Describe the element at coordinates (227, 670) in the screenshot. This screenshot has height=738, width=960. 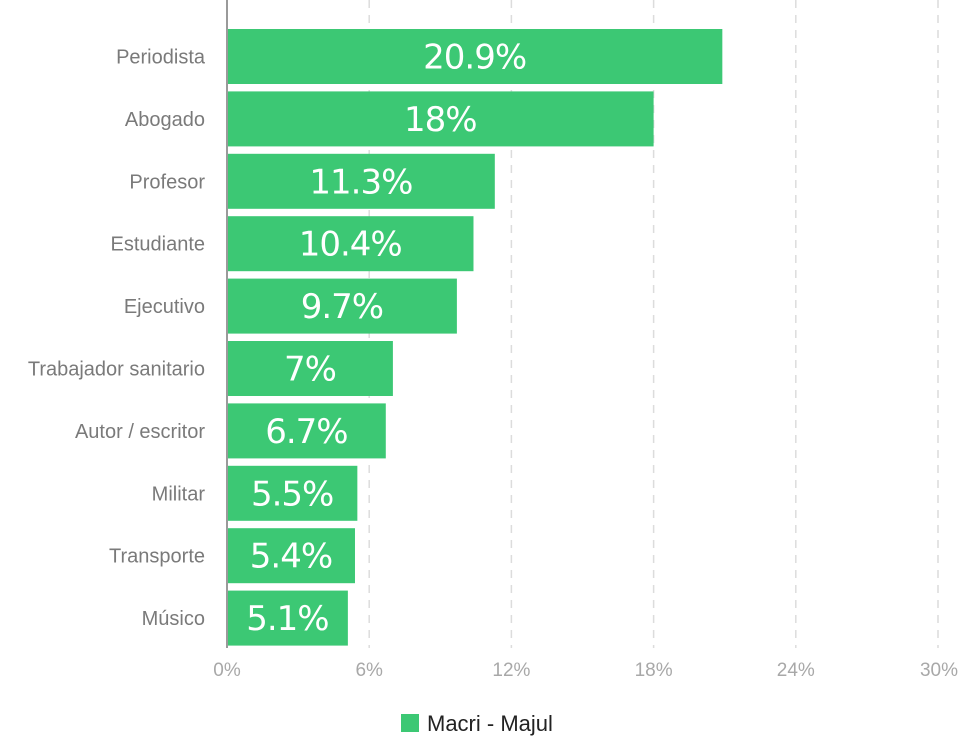
I see `x-tick-label: 0%` at that location.